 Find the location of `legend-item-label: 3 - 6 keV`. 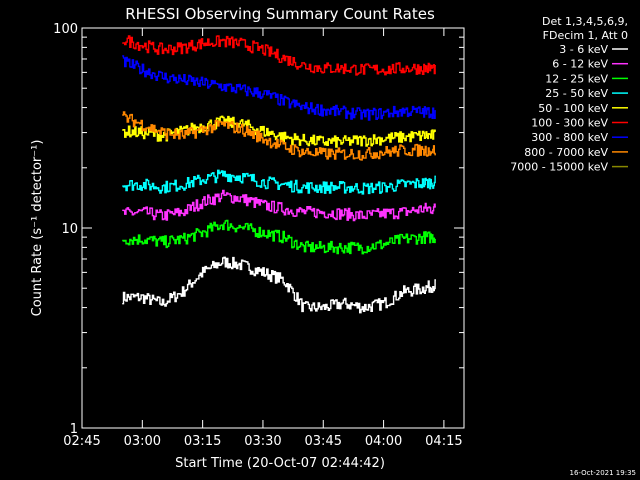

legend-item-label: 3 - 6 keV is located at coordinates (583, 49).